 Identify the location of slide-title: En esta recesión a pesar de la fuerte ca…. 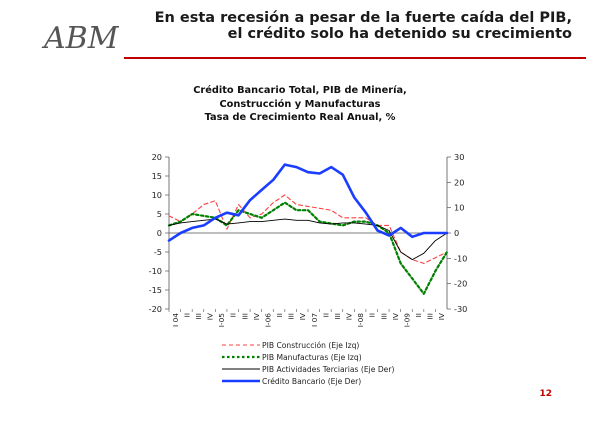
(352, 26).